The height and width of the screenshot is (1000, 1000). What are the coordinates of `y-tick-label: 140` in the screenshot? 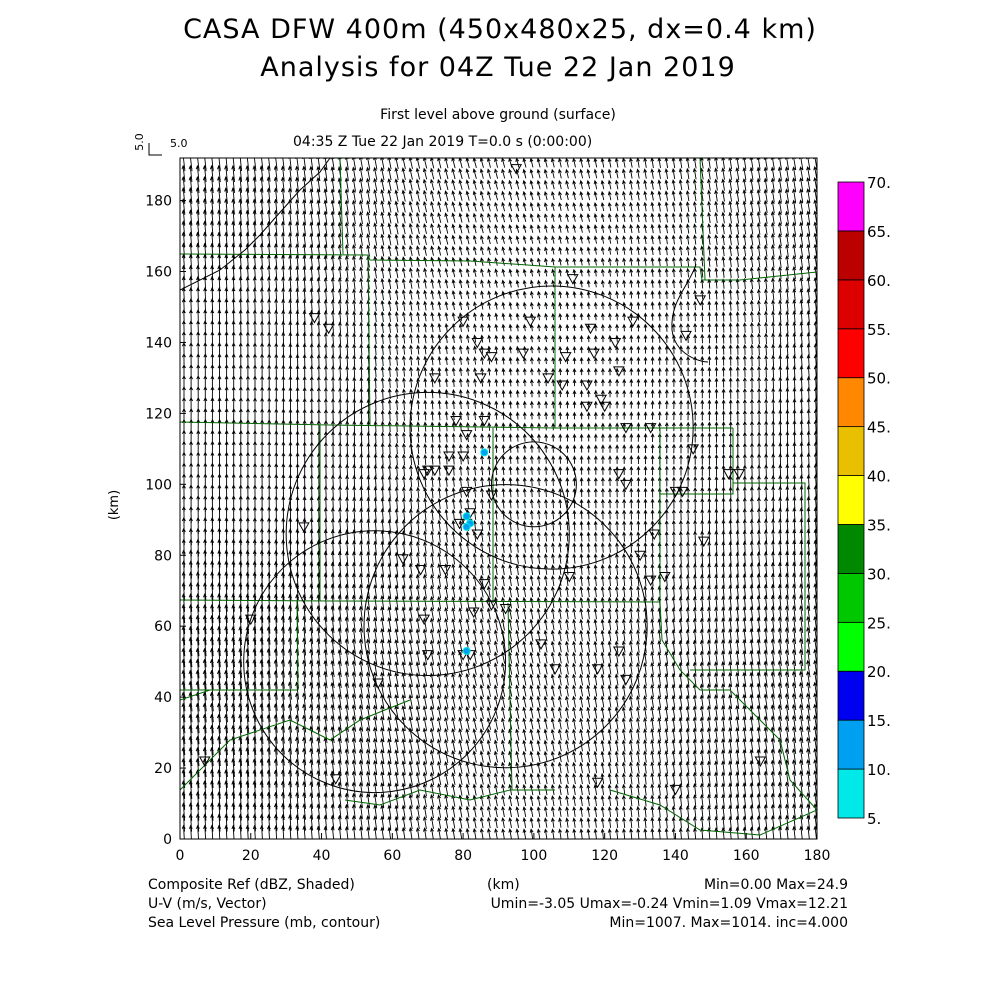 It's located at (158, 343).